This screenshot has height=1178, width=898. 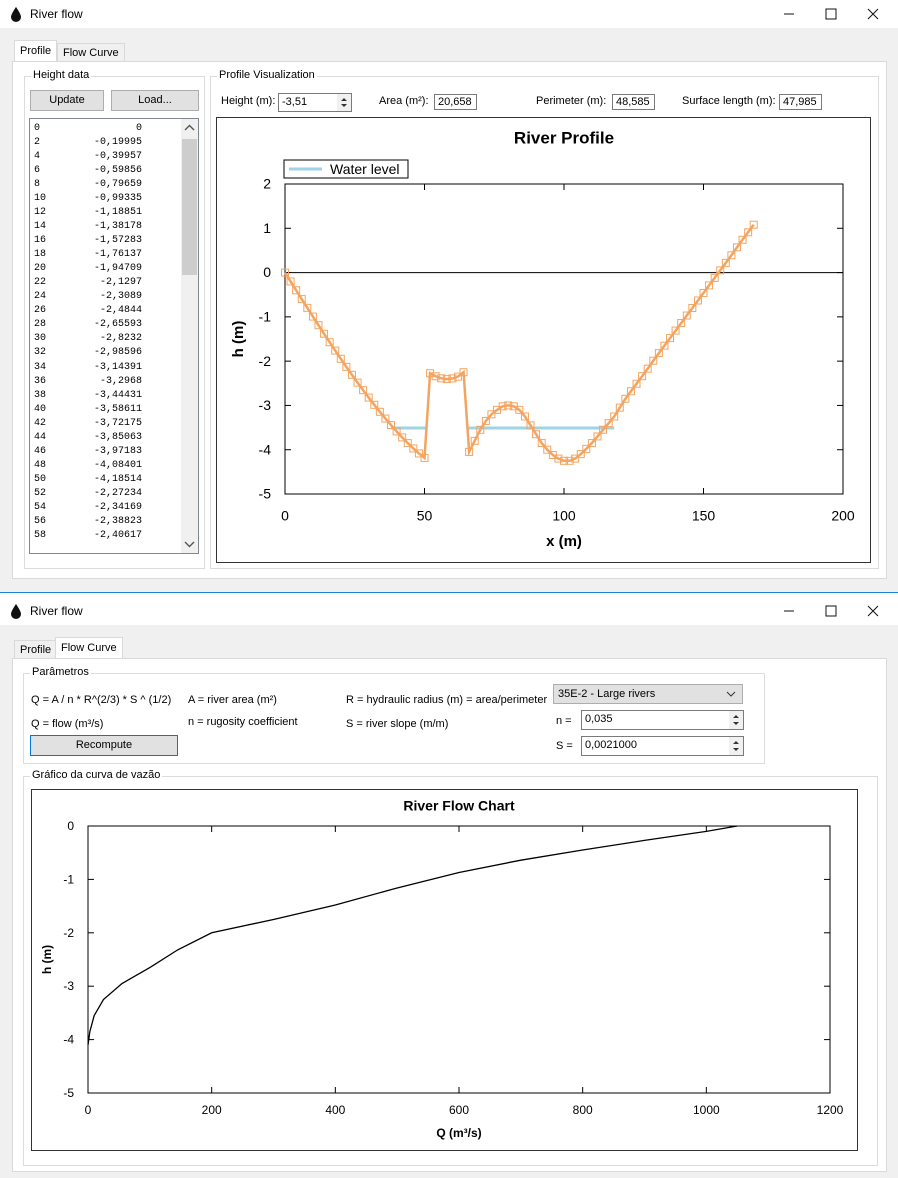 I want to click on formula: Q = A / n * R^(2/3) * S ^ (1/2), so click(x=101, y=700).